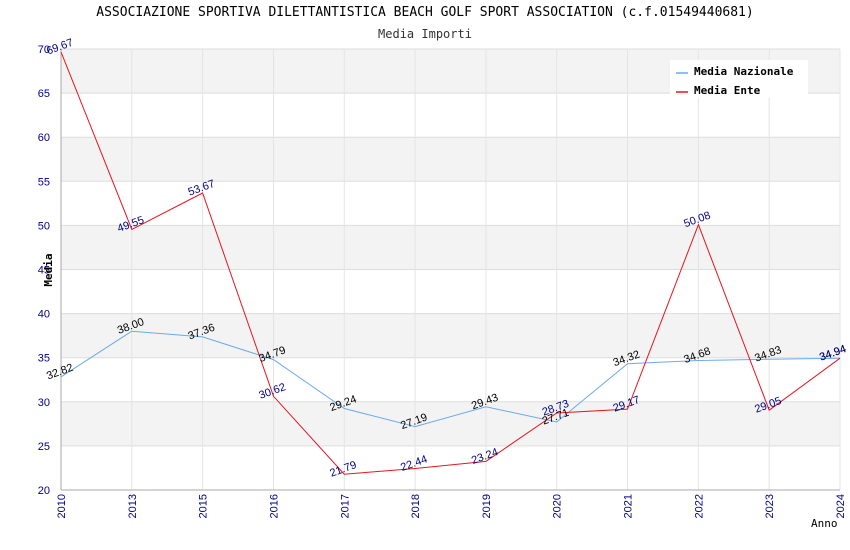 The height and width of the screenshot is (550, 850). Describe the element at coordinates (770, 506) in the screenshot. I see `x-tick-label: 2023` at that location.